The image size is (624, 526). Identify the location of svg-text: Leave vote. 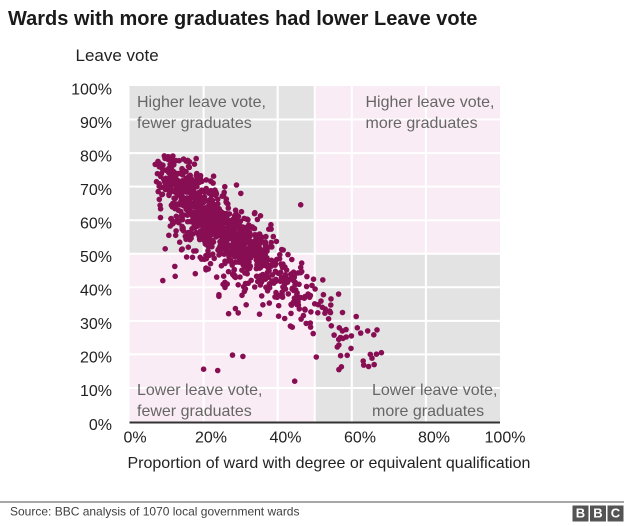
(117, 55).